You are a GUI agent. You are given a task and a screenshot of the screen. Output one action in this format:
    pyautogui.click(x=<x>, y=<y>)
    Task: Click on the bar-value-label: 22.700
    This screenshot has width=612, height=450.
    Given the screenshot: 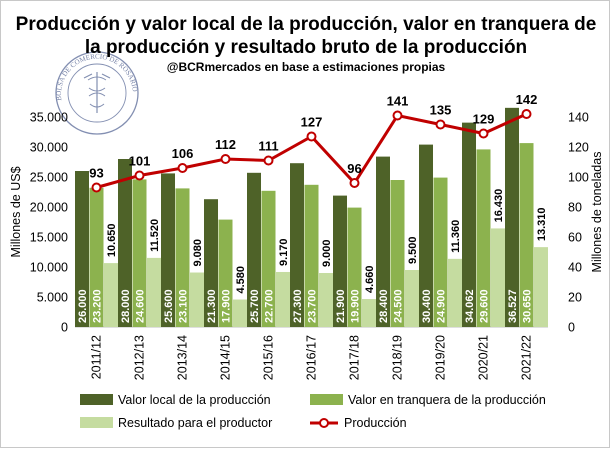 What is the action you would take?
    pyautogui.click(x=270, y=306)
    